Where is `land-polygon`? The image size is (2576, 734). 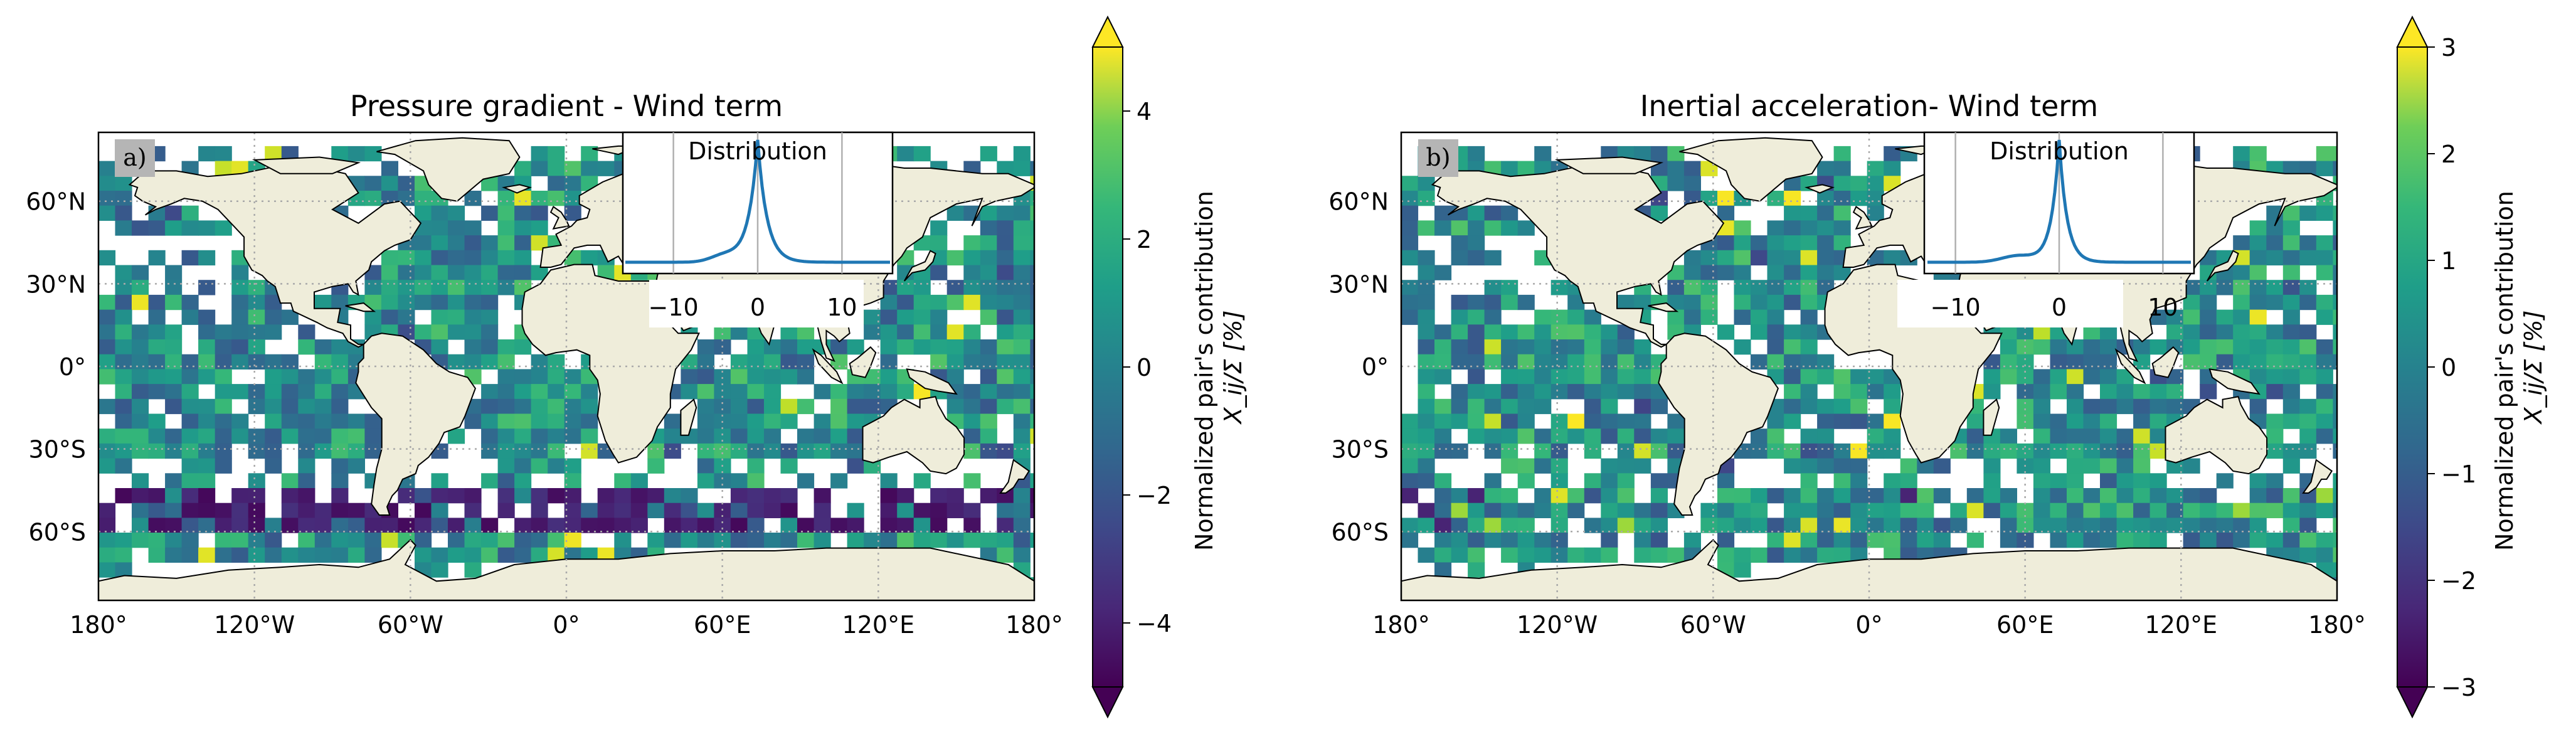 land-polygon is located at coordinates (1819, 189).